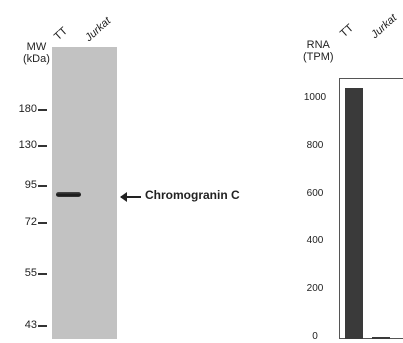  What do you see at coordinates (27, 145) in the screenshot?
I see `marker-label-130: 130` at bounding box center [27, 145].